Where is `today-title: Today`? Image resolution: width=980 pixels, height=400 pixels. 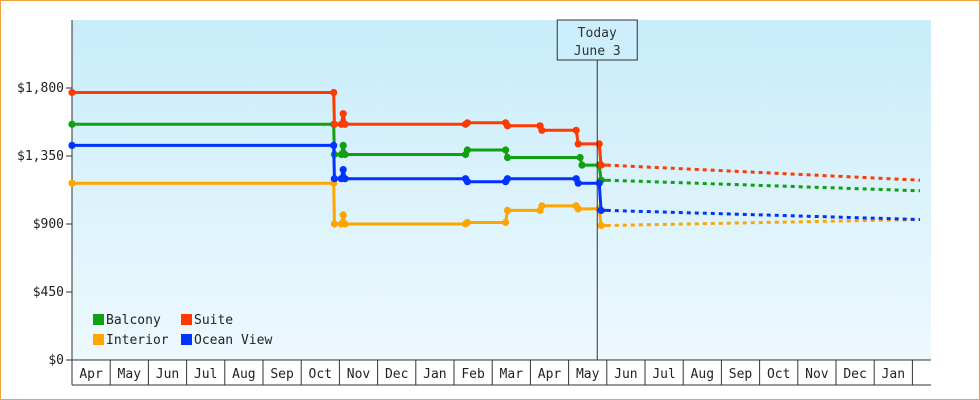
today-title: Today is located at coordinates (597, 33).